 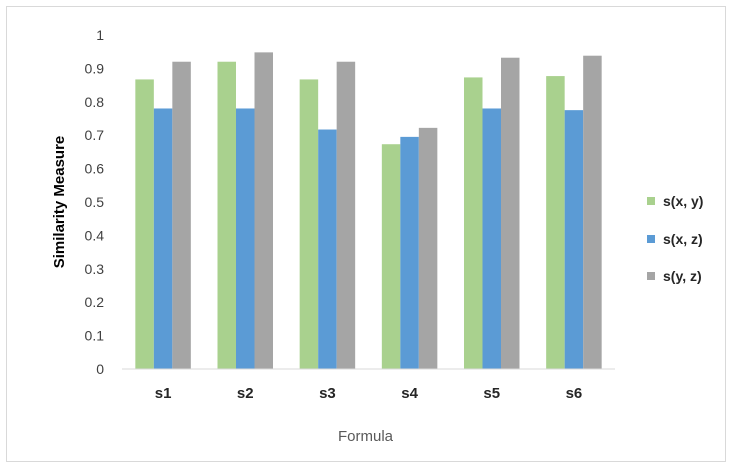 I want to click on y-axis-ticks: 0 0.1 0.2 0.3 0.4 0.5 0.6 0.7 0.8 0.9 1, so click(x=95, y=202).